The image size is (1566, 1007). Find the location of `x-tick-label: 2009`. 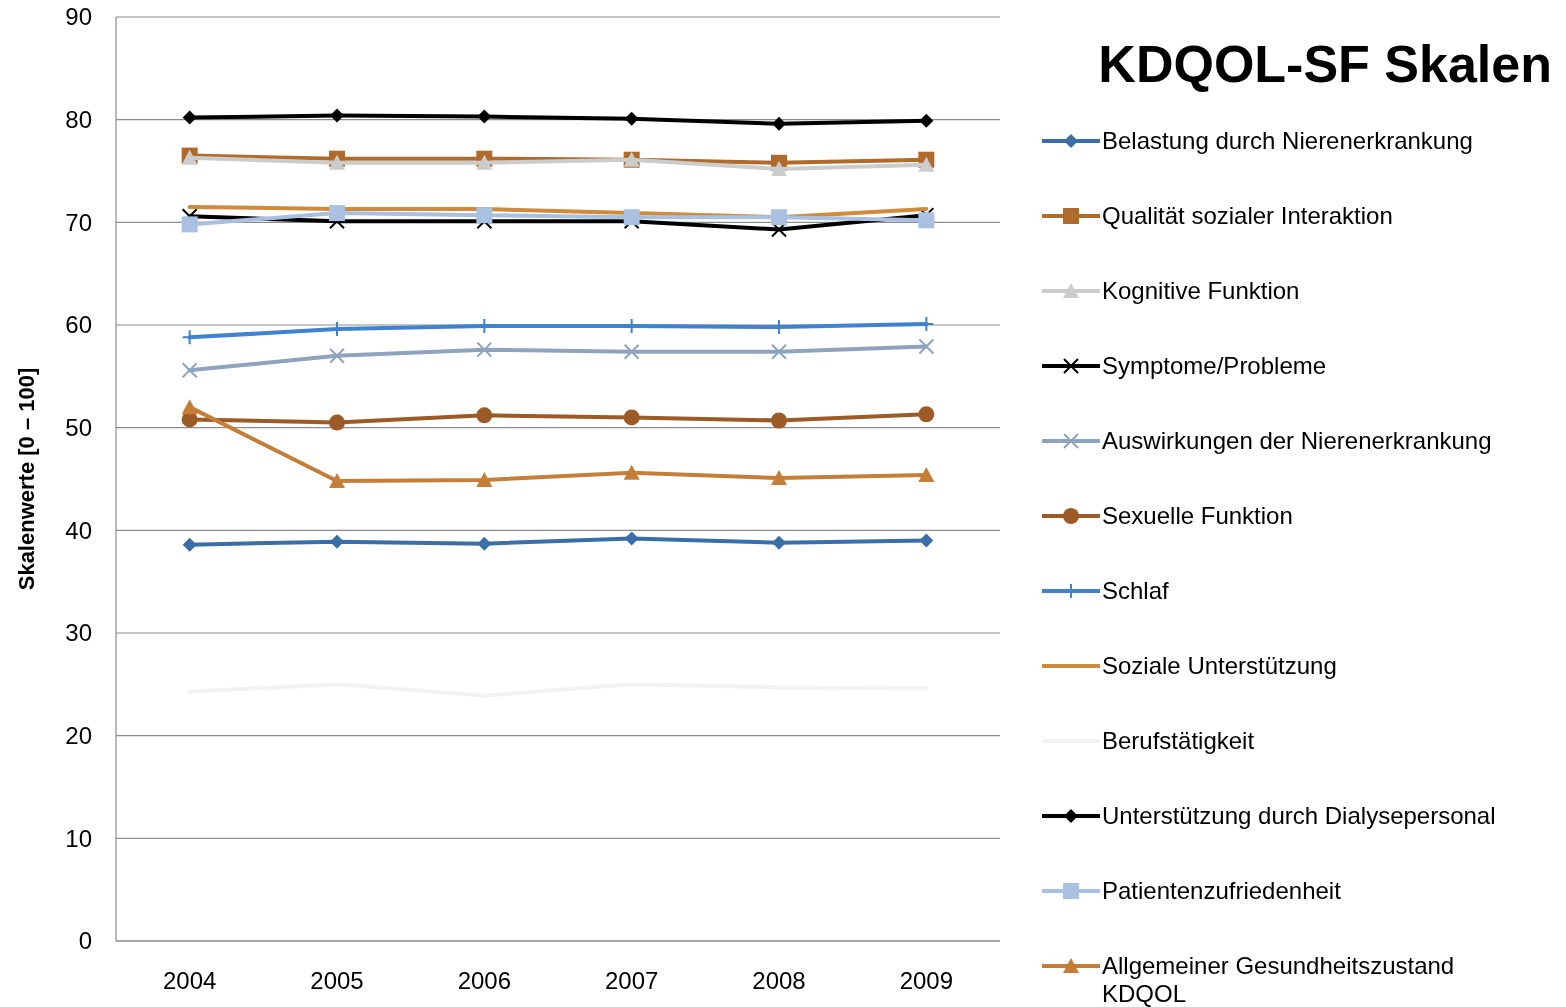

x-tick-label: 2009 is located at coordinates (926, 980).